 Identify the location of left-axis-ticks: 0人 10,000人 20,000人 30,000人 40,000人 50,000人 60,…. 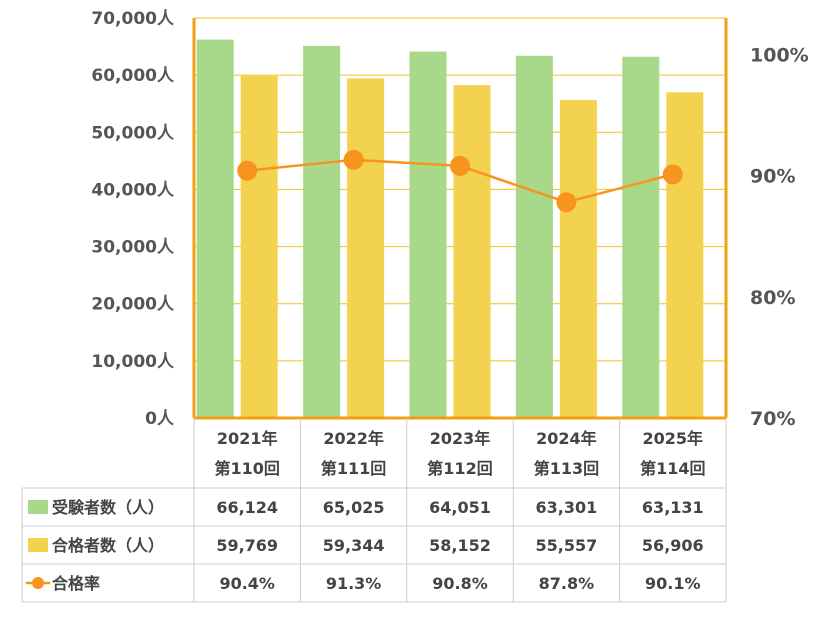
(133, 219).